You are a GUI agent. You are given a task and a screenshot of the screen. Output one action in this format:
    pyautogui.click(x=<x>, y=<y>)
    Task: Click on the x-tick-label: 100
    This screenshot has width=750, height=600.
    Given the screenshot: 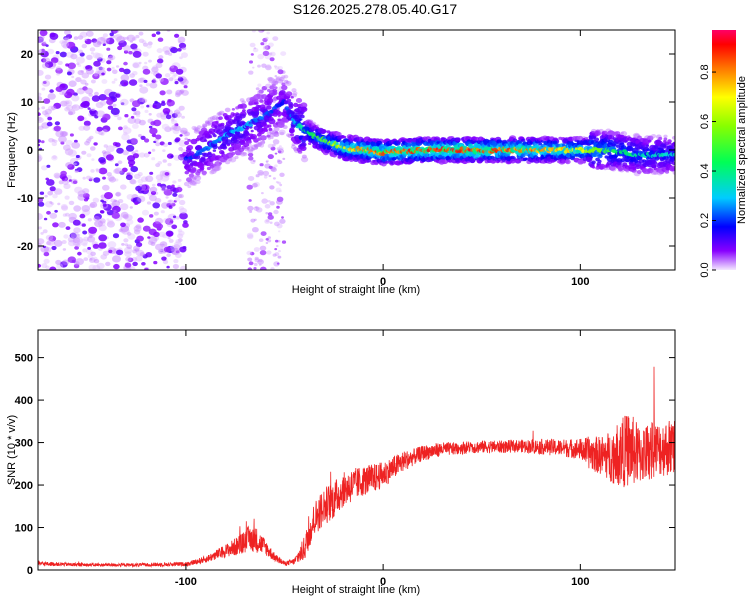 What is the action you would take?
    pyautogui.click(x=580, y=582)
    